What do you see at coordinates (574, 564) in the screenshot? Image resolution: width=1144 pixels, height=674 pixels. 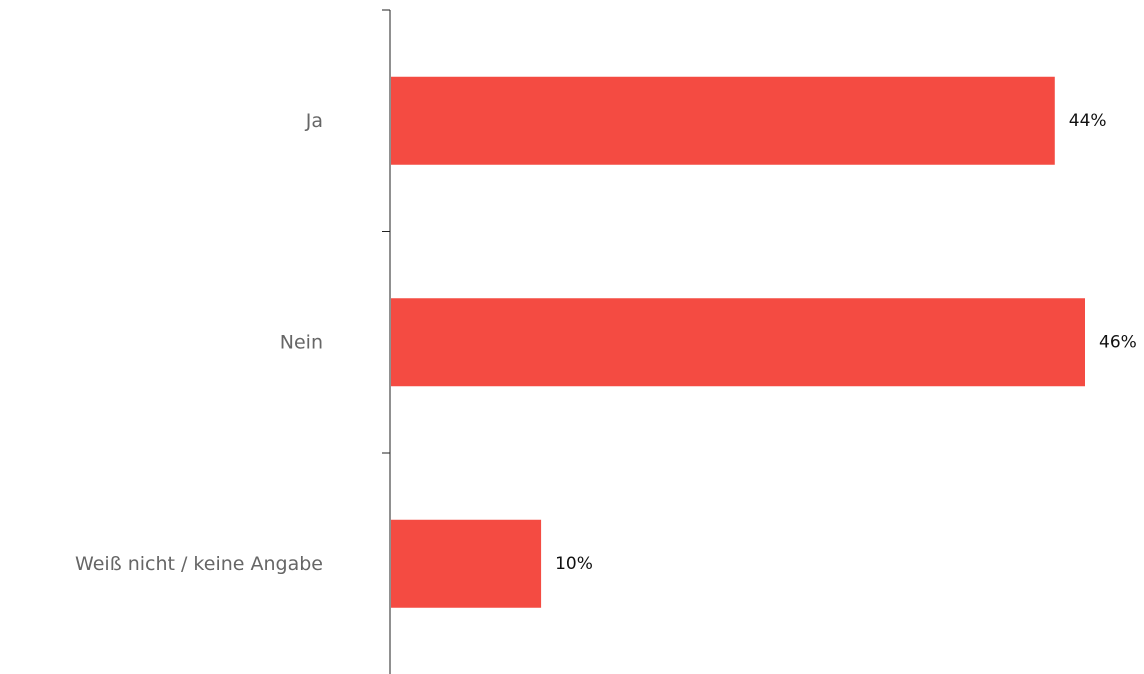 I see `value-label: 10%` at bounding box center [574, 564].